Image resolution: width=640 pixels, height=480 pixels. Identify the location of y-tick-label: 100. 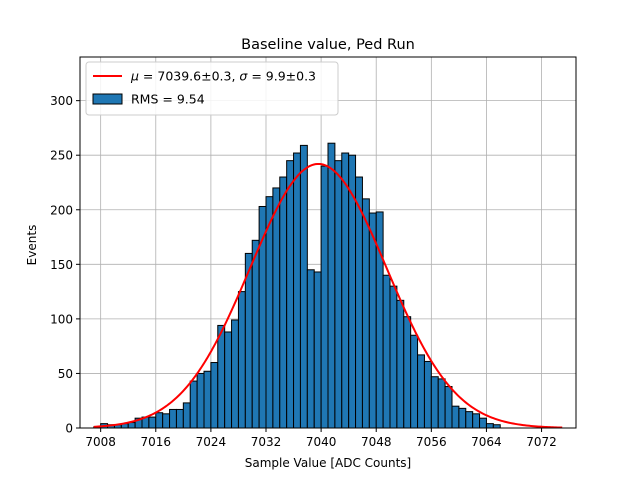
(61, 319).